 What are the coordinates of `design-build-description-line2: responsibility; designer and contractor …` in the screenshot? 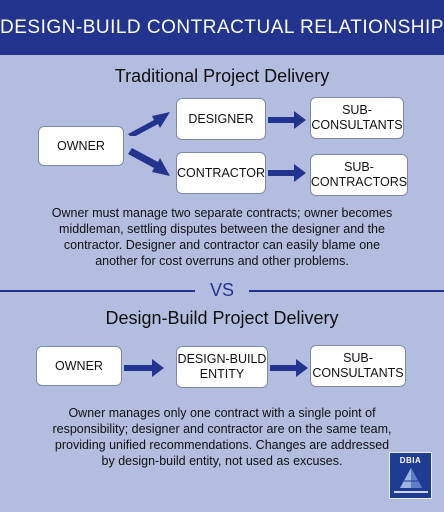 It's located at (222, 429).